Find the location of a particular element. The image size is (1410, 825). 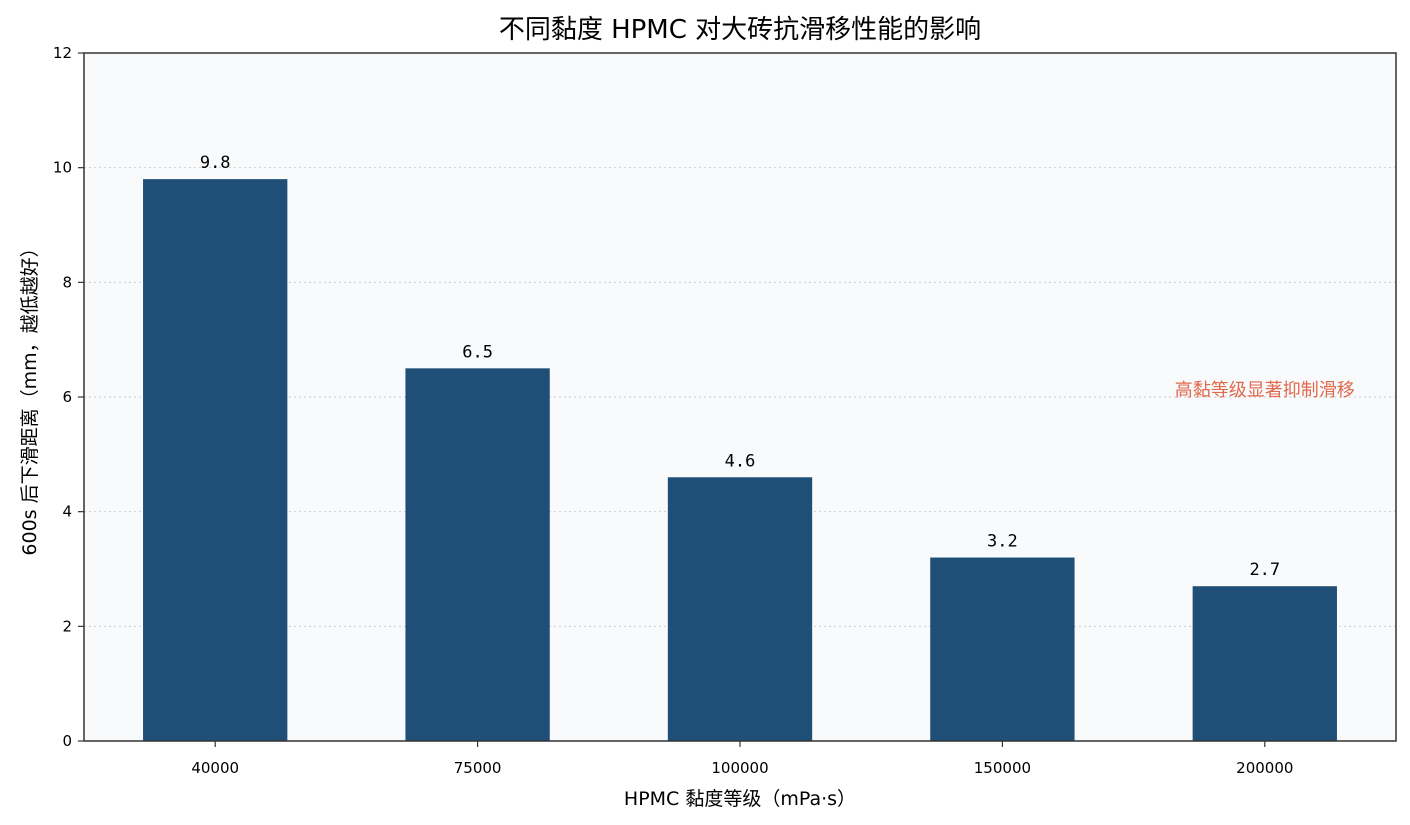

x-tick-label: 100000 is located at coordinates (739, 768).